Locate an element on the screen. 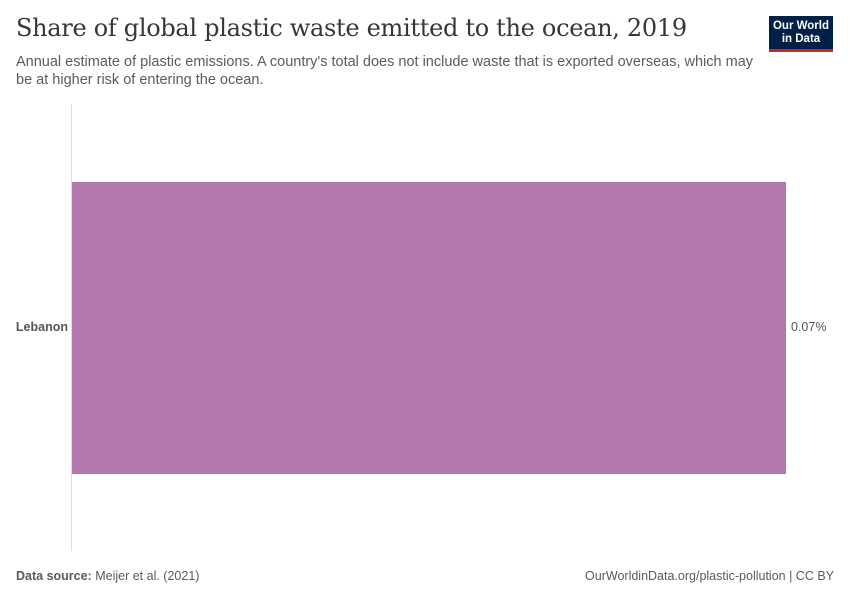  logo-line-1: Our World is located at coordinates (800, 26).